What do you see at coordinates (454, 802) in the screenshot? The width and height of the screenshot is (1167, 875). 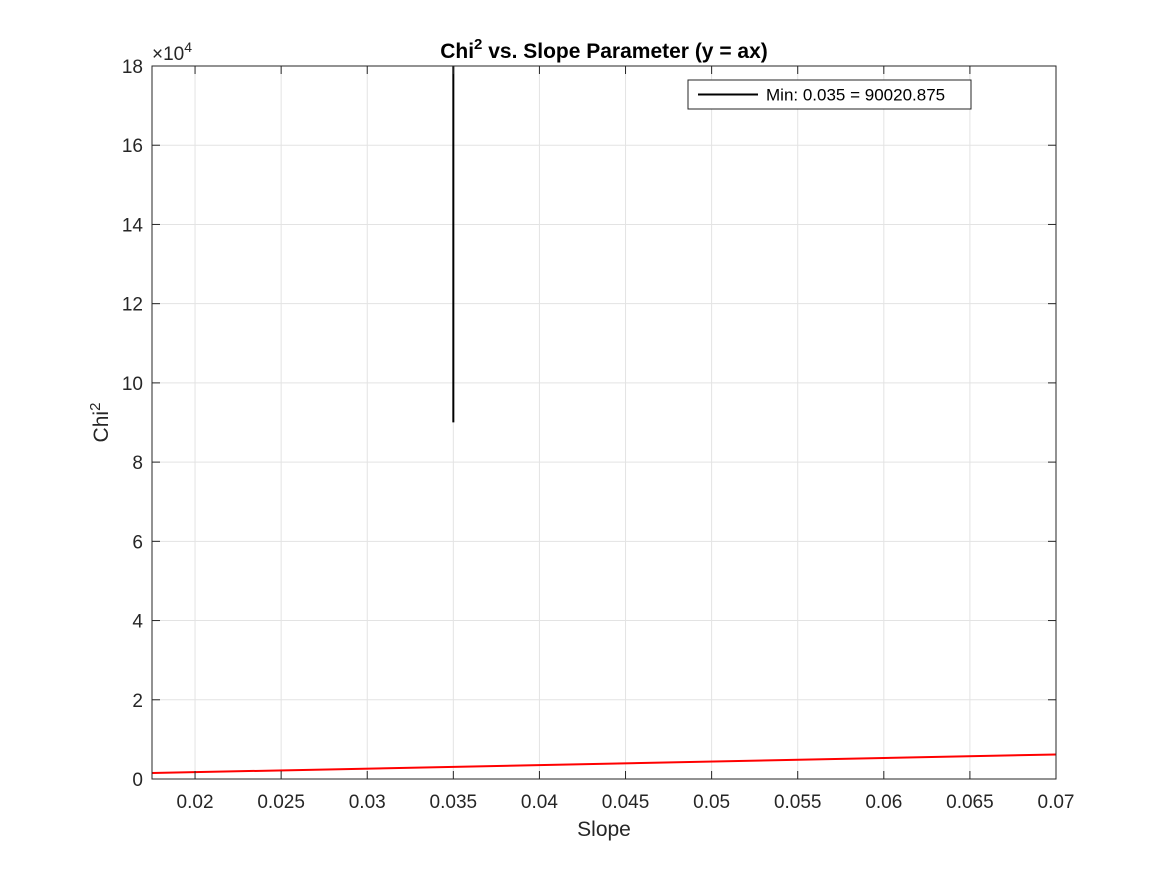 I see `x-tick-label: 0.035` at bounding box center [454, 802].